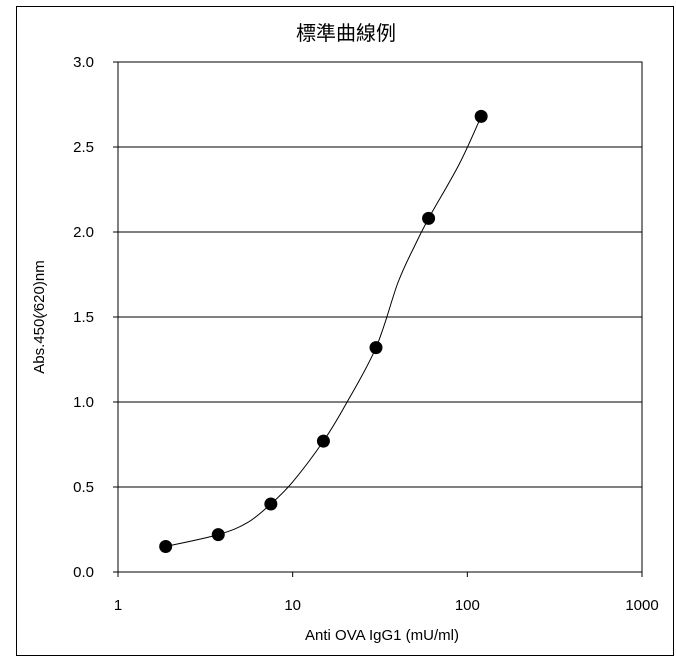 Image resolution: width=676 pixels, height=656 pixels. What do you see at coordinates (83, 487) in the screenshot?
I see `y-tick-label: 0.5` at bounding box center [83, 487].